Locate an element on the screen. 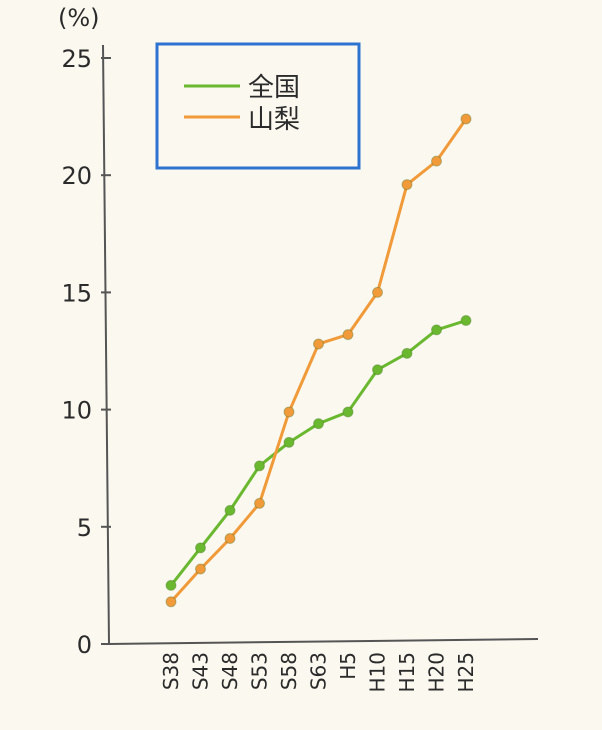  x-tick-label: S53 is located at coordinates (260, 671).